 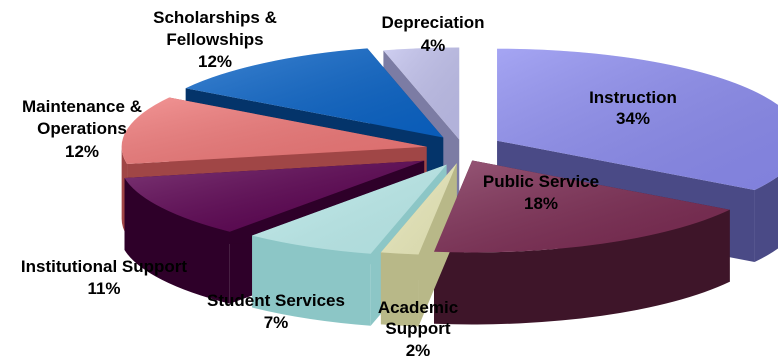 I want to click on slice-label-instruction: Instruction 34%, so click(x=633, y=108).